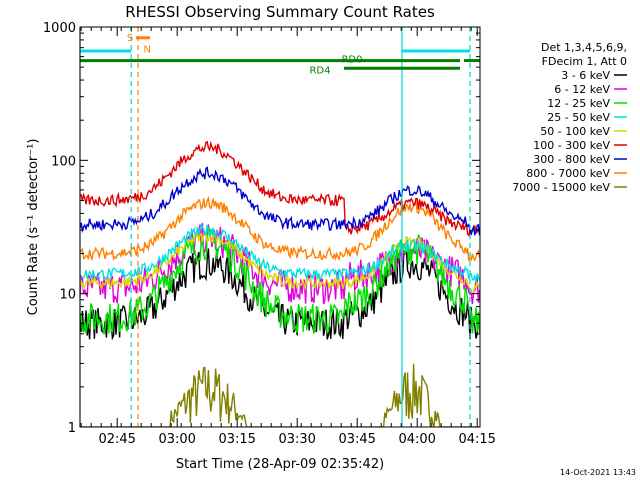 This screenshot has width=640, height=480. I want to click on legend-label: 7000 - 15000 keV, so click(561, 187).